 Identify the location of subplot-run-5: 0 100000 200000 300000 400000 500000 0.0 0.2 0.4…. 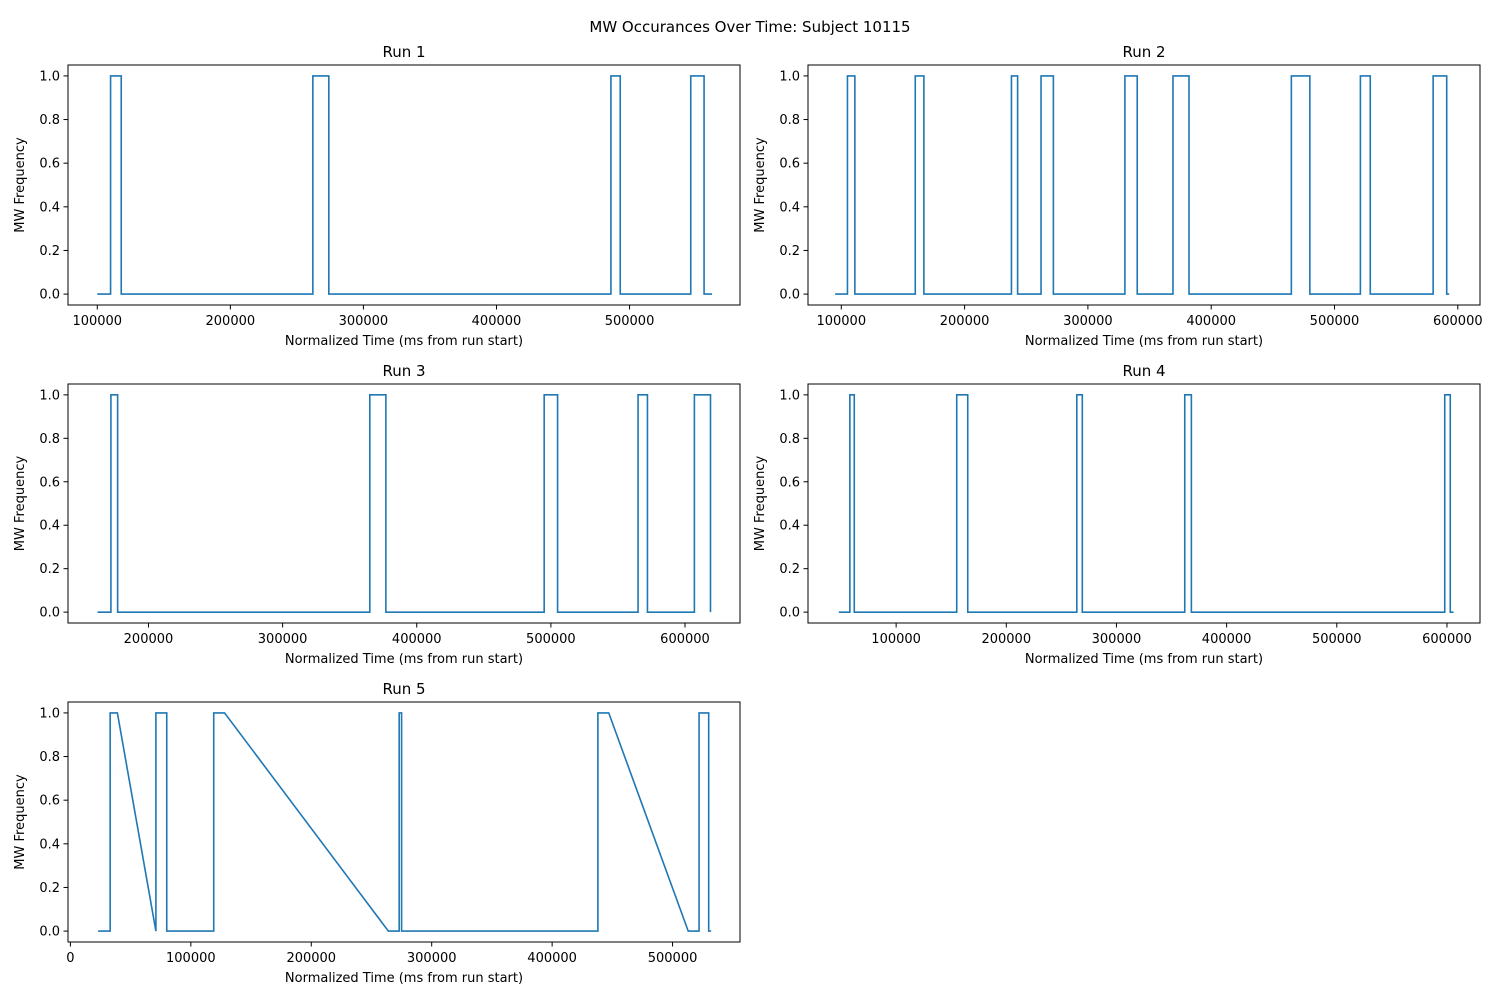
(377, 833).